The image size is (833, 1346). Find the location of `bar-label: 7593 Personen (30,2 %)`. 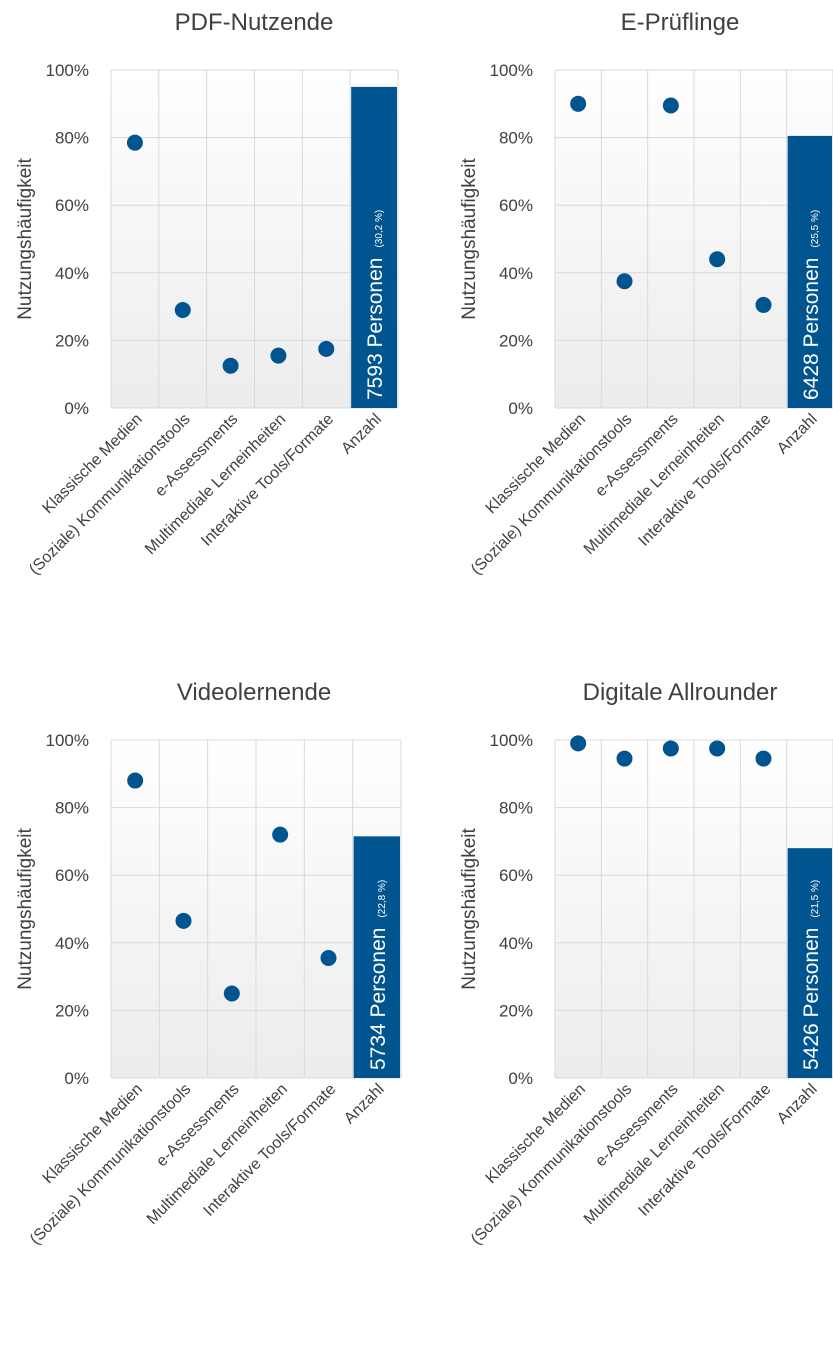

bar-label: 7593 Personen (30,2 %) is located at coordinates (375, 305).